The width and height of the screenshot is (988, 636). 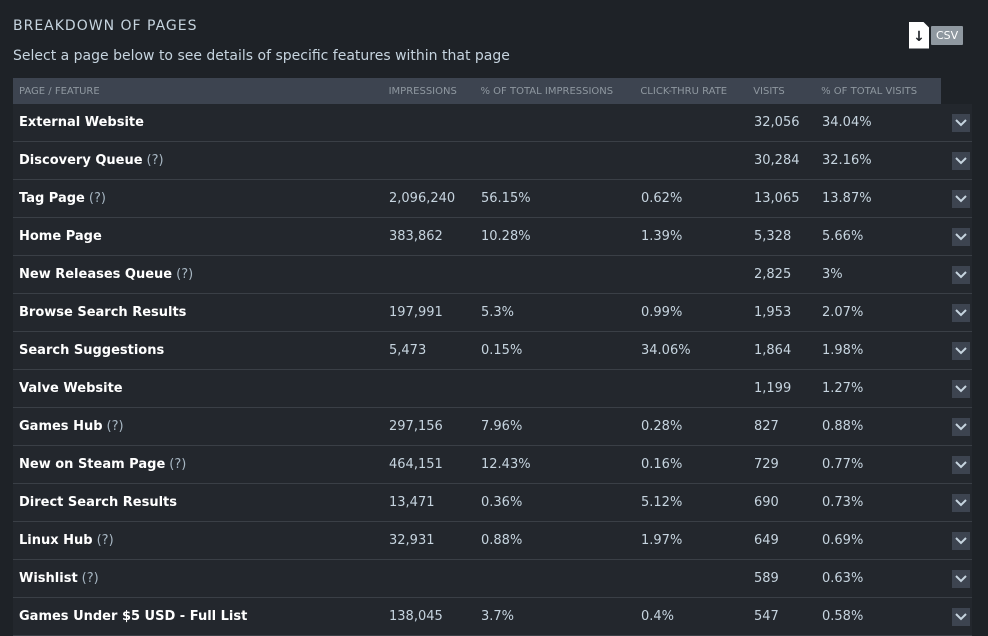 What do you see at coordinates (498, 312) in the screenshot?
I see `pct-impressions-cell: 5.3%` at bounding box center [498, 312].